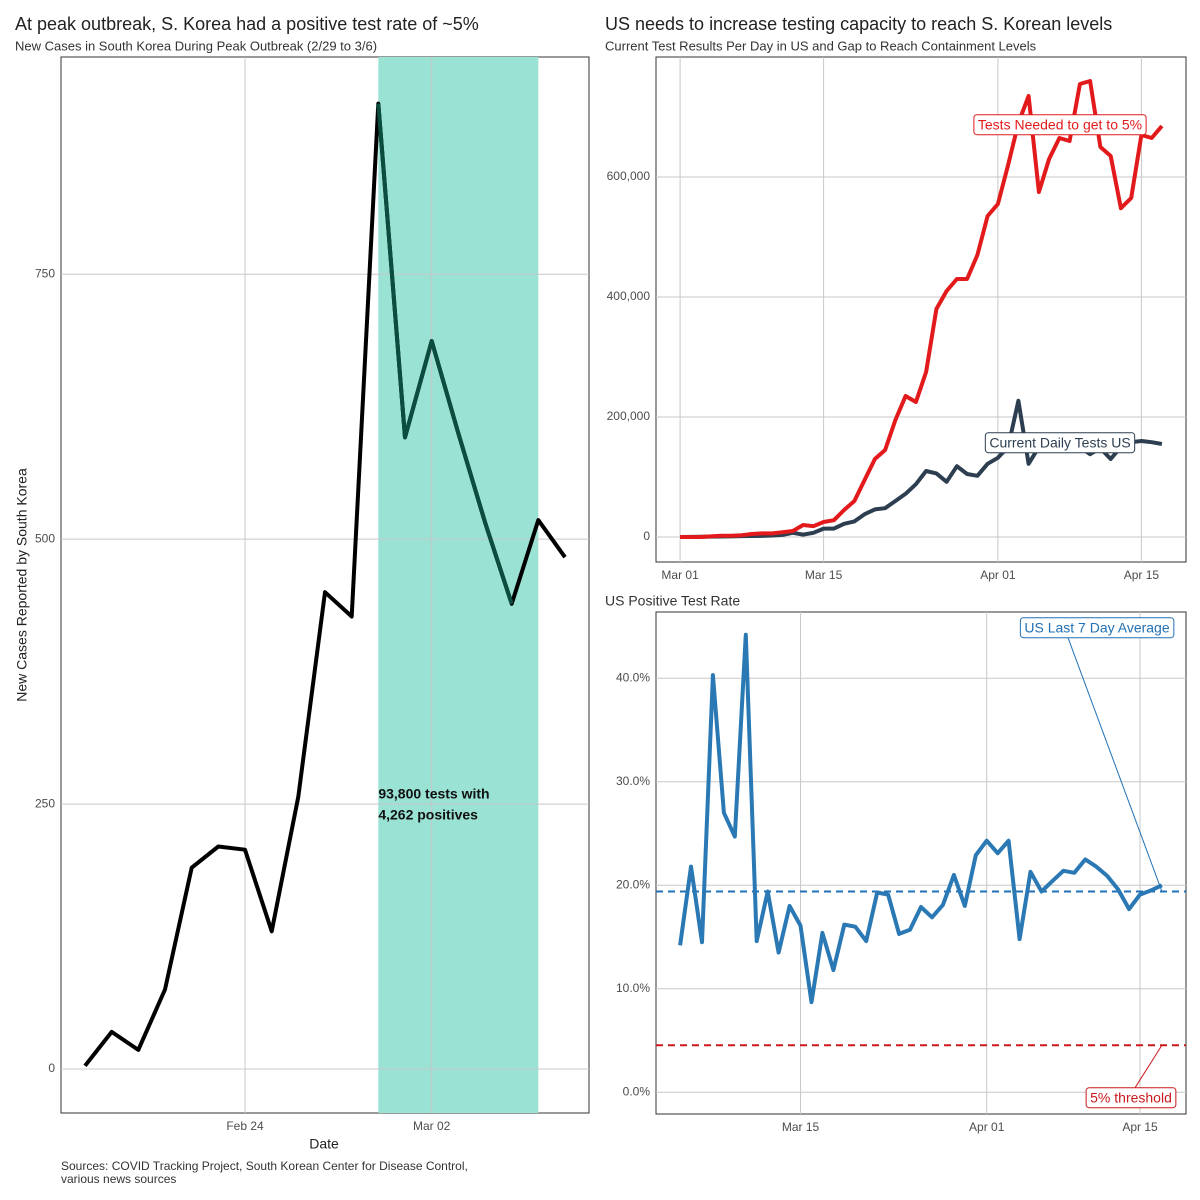 Image resolution: width=1200 pixels, height=1200 pixels. Describe the element at coordinates (324, 1144) in the screenshot. I see `x-axis-title: Date` at that location.